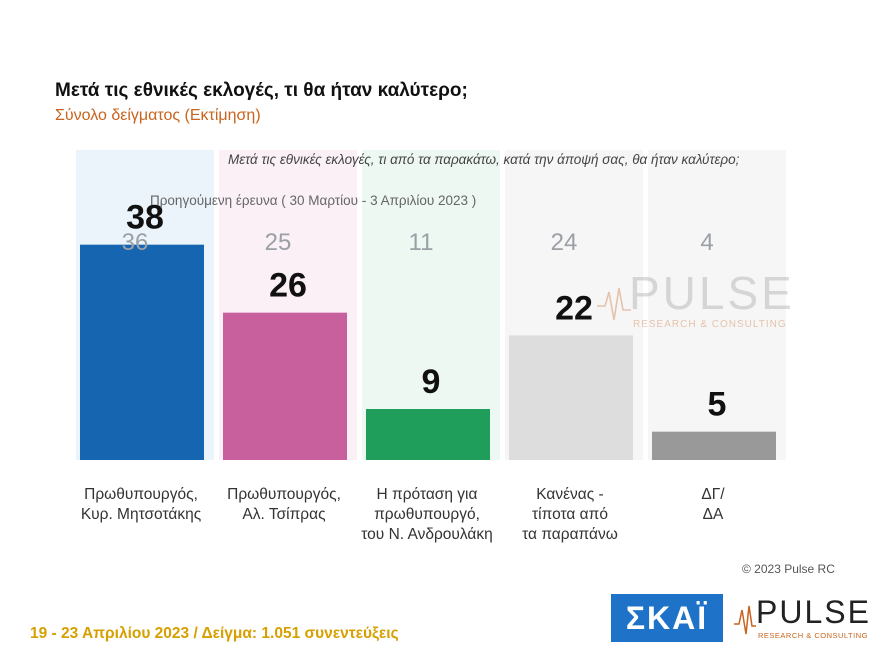  Describe the element at coordinates (667, 618) in the screenshot. I see `skai-logo: ΣΚΑΪ` at that location.